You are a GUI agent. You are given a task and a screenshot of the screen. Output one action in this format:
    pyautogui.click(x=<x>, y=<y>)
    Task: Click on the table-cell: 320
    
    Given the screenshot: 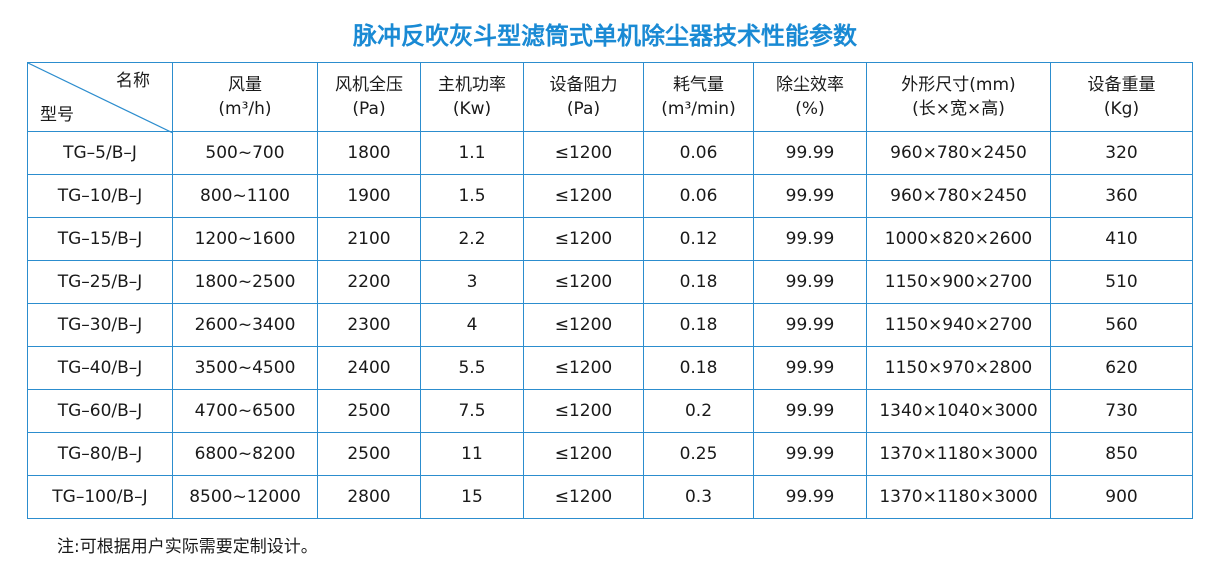 What is the action you would take?
    pyautogui.click(x=1121, y=153)
    